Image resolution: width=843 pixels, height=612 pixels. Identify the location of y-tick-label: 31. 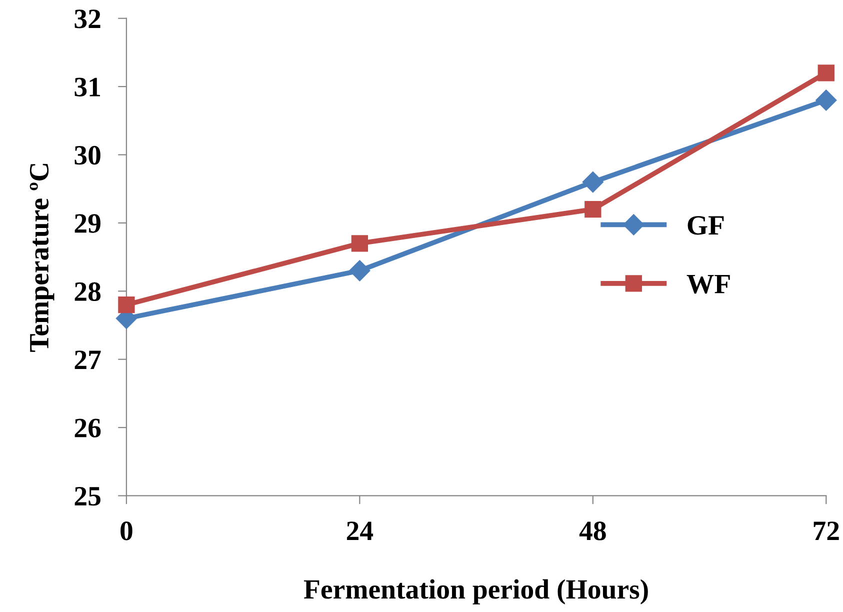
(87, 87).